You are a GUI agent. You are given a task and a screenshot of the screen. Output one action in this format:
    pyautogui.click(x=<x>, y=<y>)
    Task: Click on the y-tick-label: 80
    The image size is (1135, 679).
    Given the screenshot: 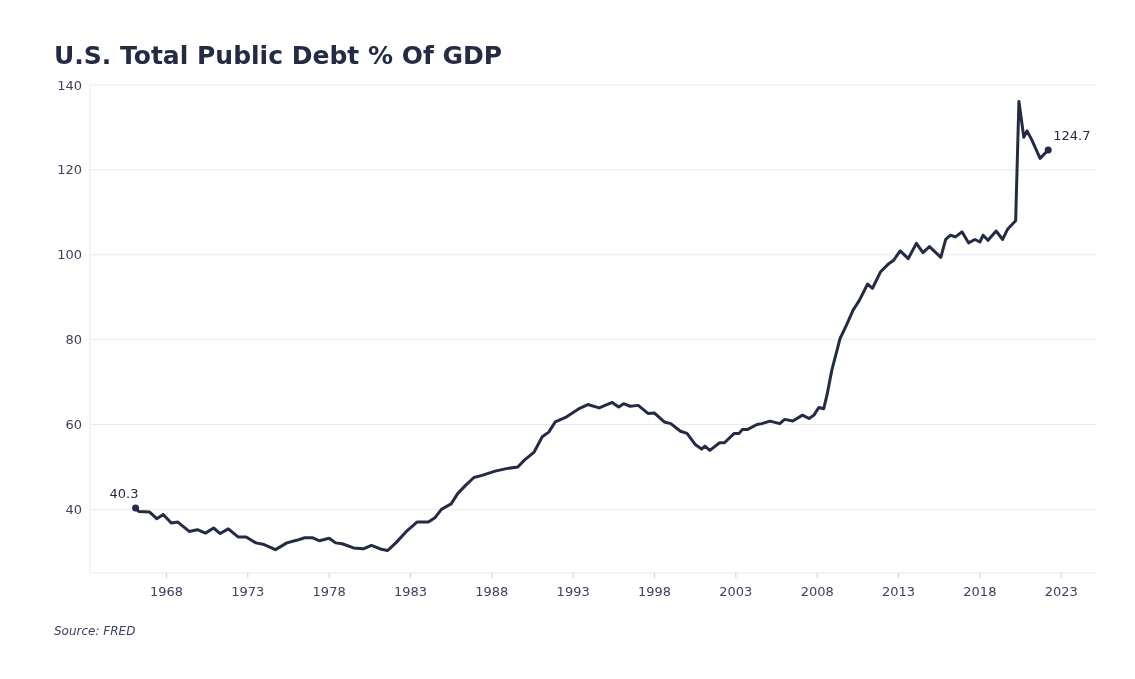 What is the action you would take?
    pyautogui.click(x=73, y=340)
    